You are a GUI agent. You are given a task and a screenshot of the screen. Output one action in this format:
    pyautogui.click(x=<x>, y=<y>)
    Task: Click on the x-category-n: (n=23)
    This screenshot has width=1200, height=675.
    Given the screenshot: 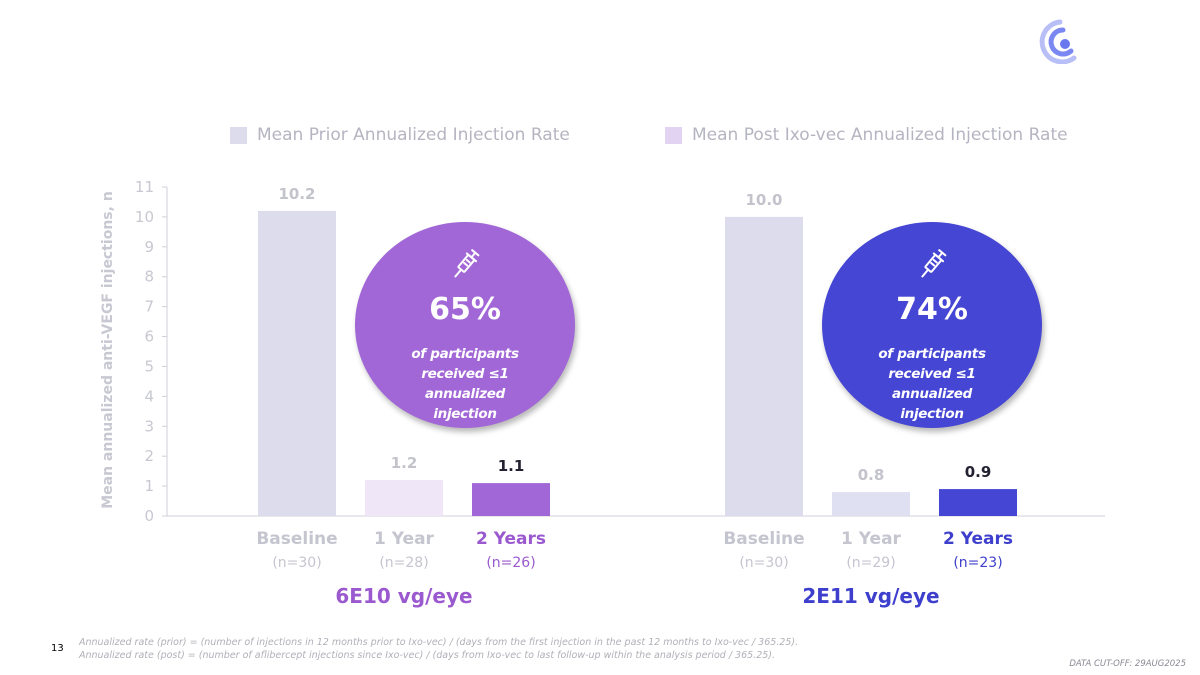 What is the action you would take?
    pyautogui.click(x=977, y=563)
    